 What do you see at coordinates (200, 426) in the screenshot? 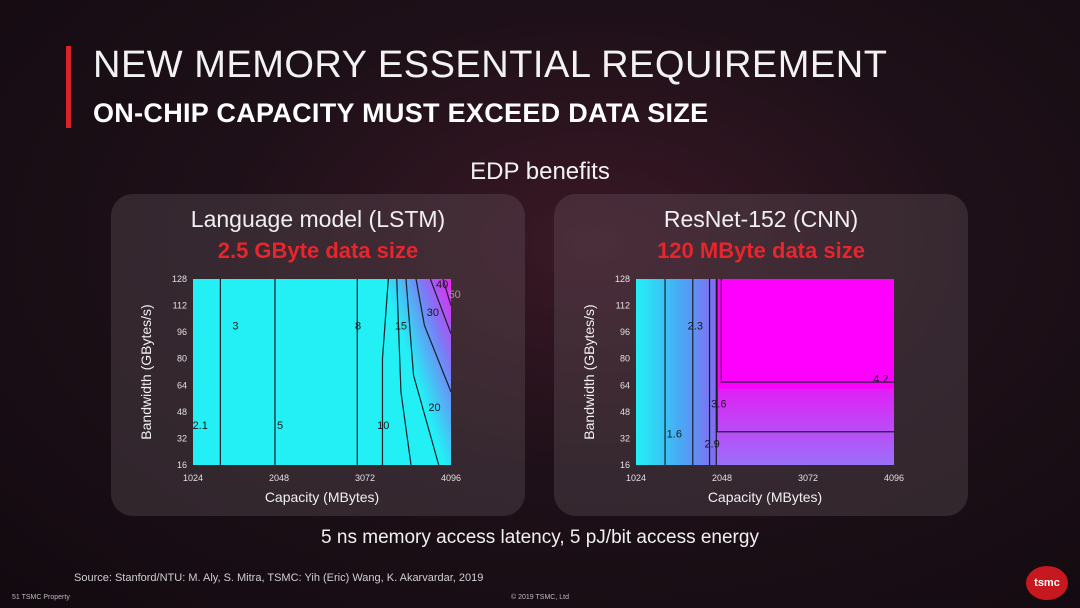
I see `contour-label: 2.1` at bounding box center [200, 426].